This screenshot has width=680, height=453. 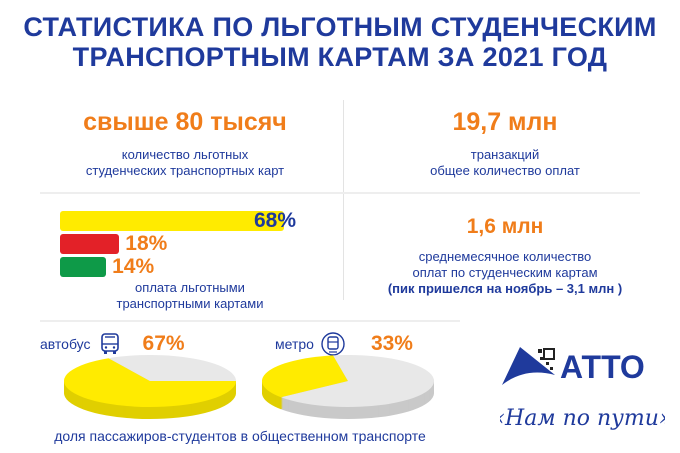 I want to click on metro-legend: метро 33%, so click(x=344, y=344).